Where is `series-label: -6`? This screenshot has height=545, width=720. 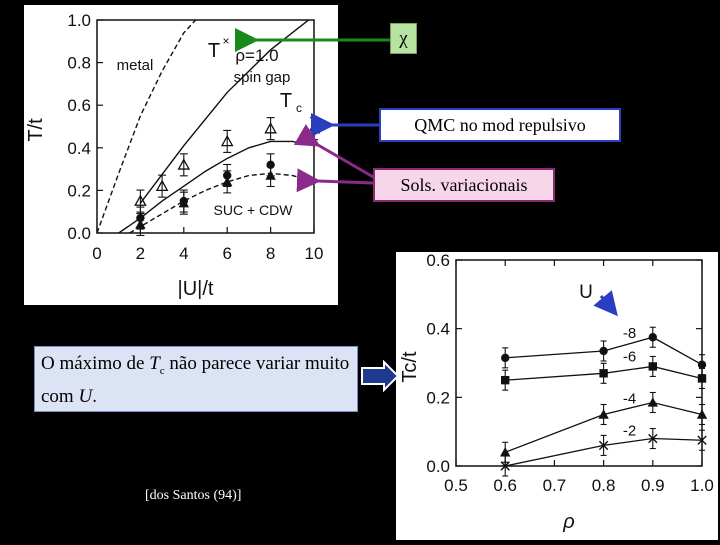
series-label: -6 is located at coordinates (629, 356).